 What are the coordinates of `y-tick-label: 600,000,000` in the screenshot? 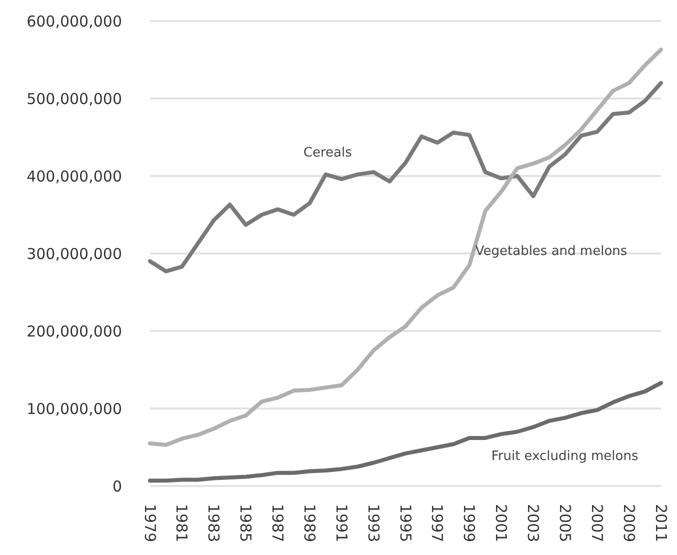 It's located at (74, 21).